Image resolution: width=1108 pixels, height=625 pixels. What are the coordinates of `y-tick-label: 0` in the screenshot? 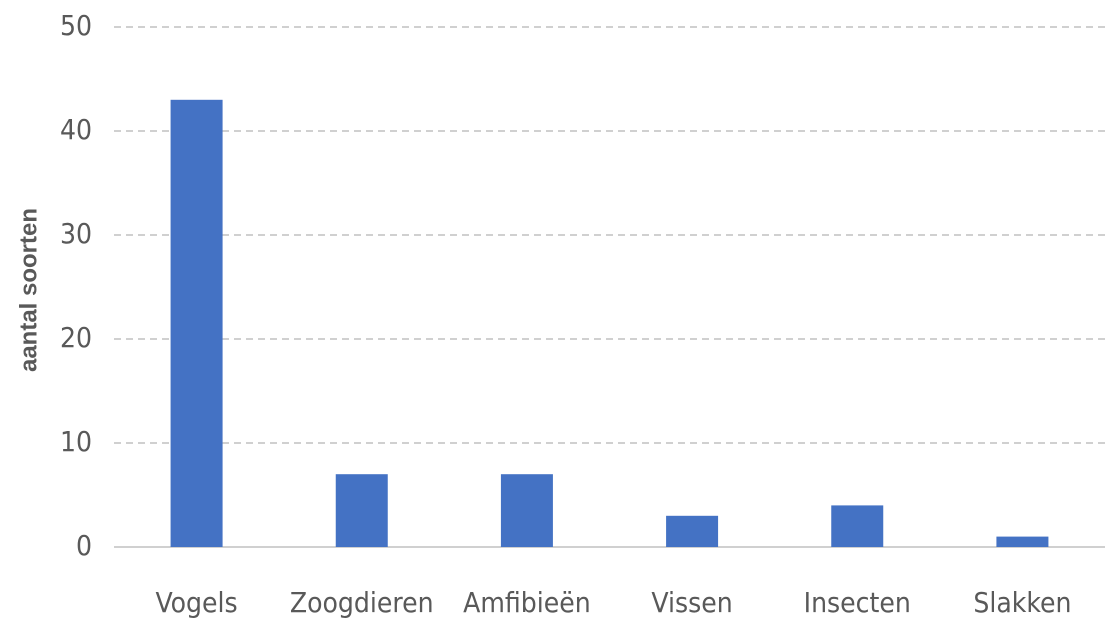 It's located at (84, 545).